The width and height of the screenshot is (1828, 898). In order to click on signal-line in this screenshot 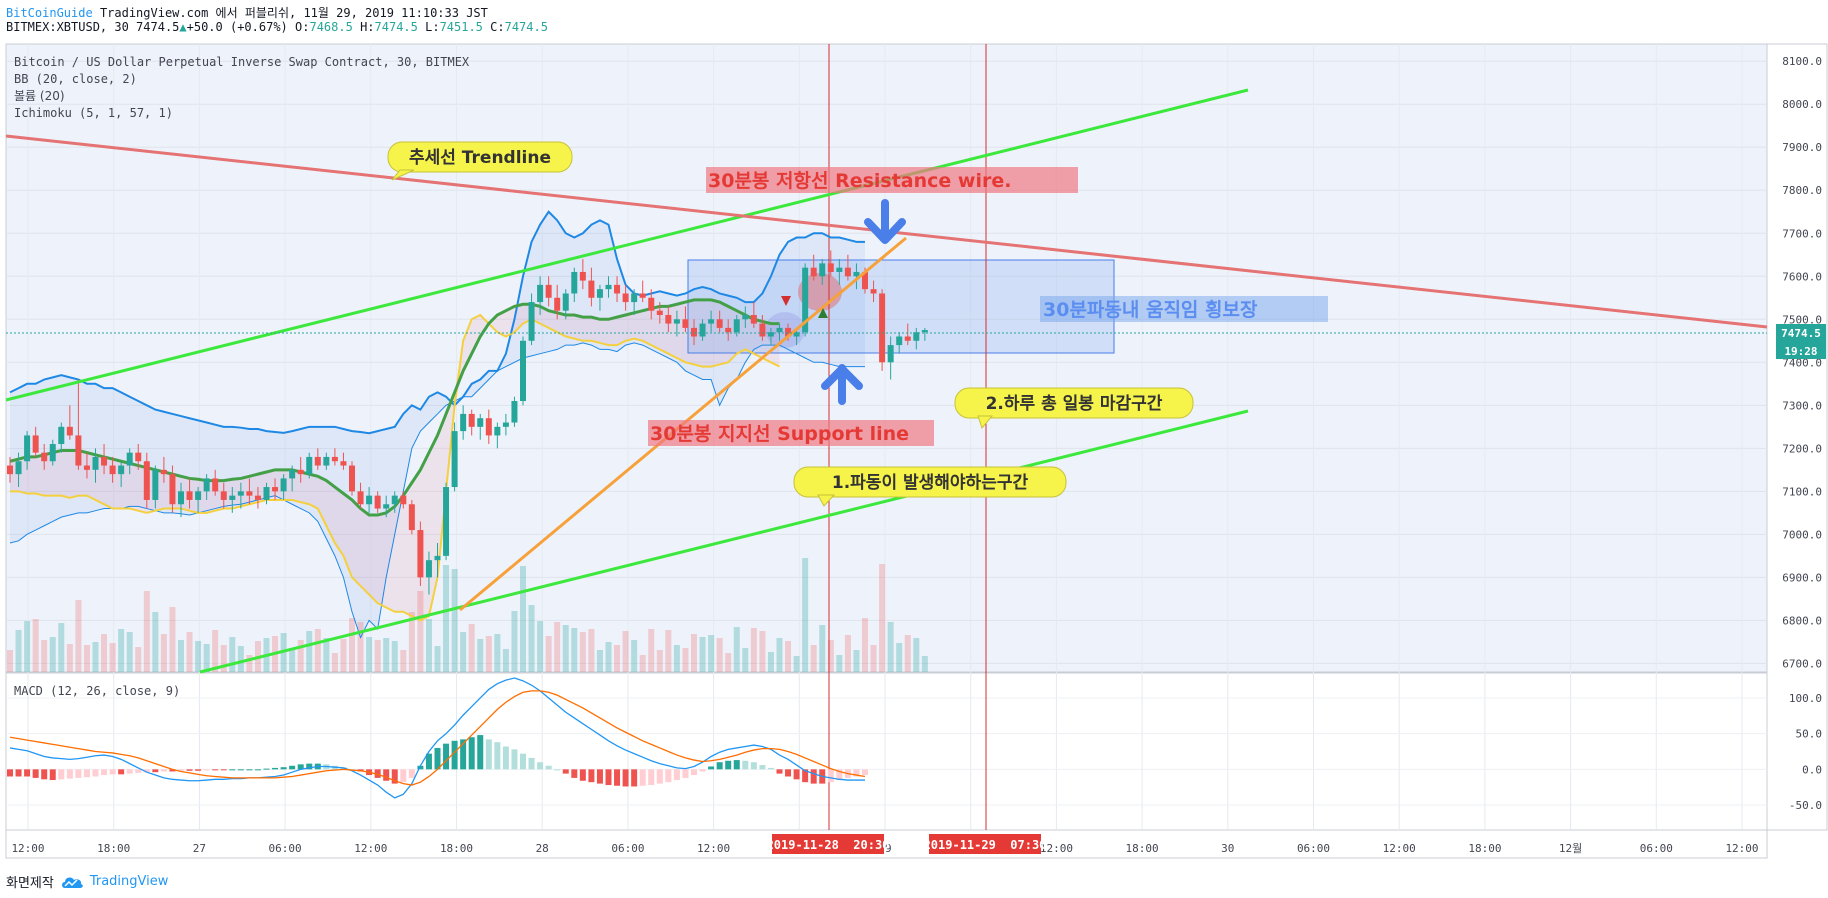, I will do `click(437, 738)`.